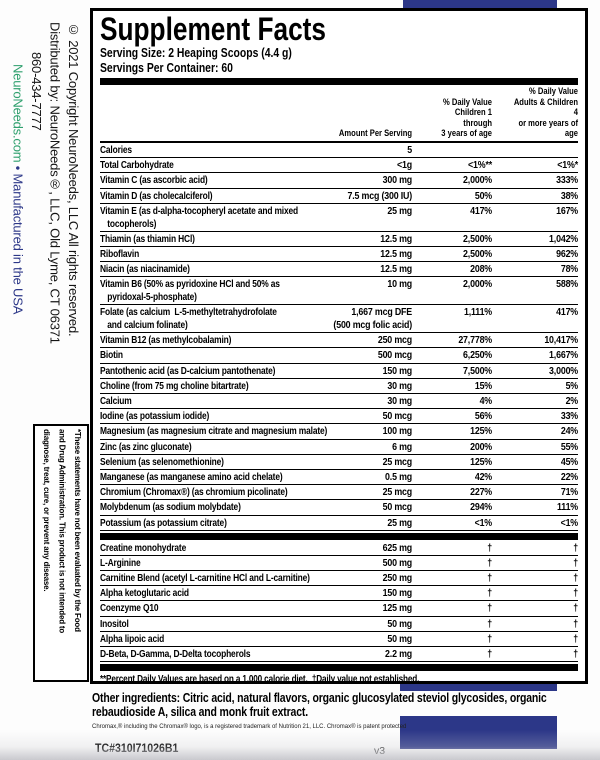 The image size is (600, 760). What do you see at coordinates (339, 624) in the screenshot?
I see `table-row: Inositol 50 mg † †` at bounding box center [339, 624].